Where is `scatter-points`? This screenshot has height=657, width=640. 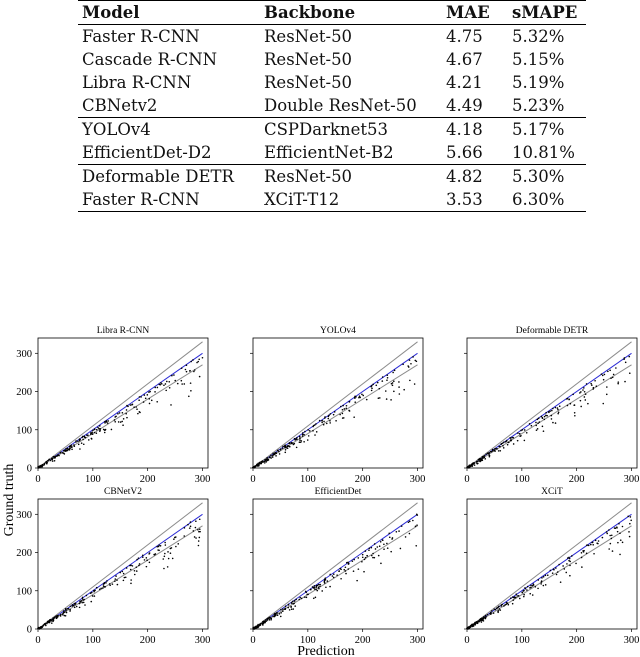
scatter-points is located at coordinates (120, 412).